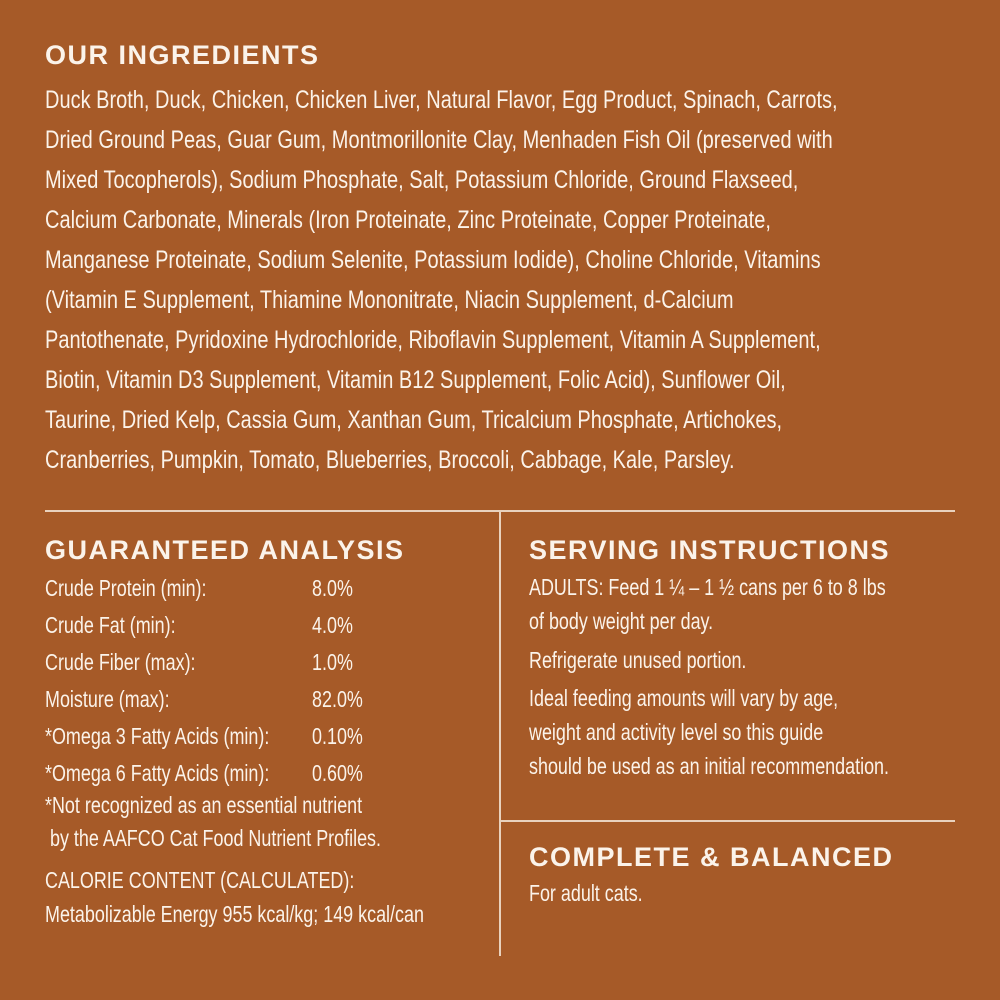 The image size is (1000, 1000). What do you see at coordinates (586, 893) in the screenshot?
I see `complete-text: For adult cats.` at bounding box center [586, 893].